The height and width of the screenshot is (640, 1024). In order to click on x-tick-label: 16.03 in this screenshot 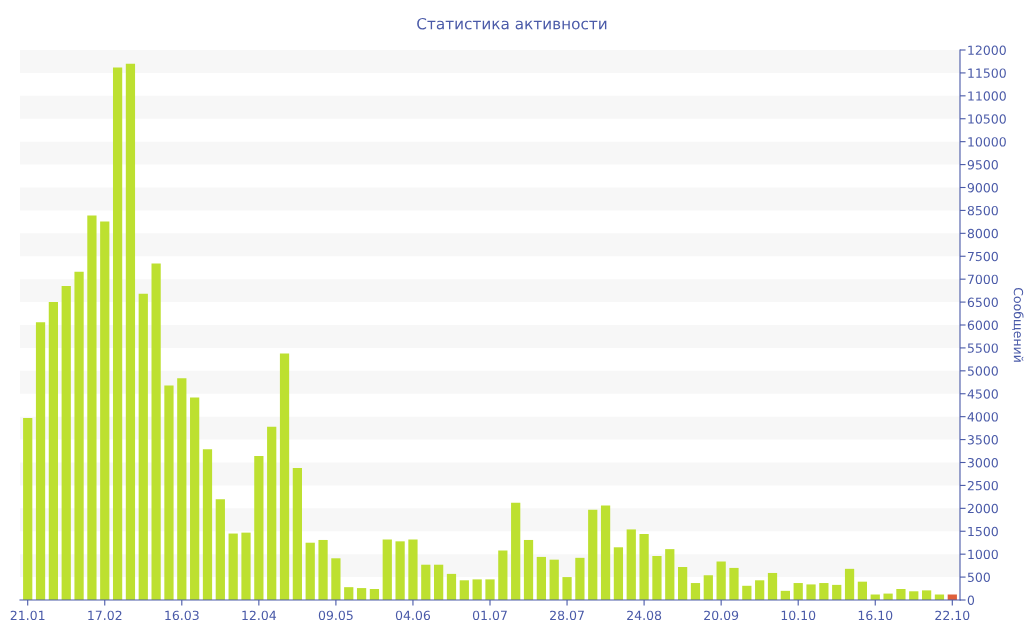, I will do `click(182, 615)`.